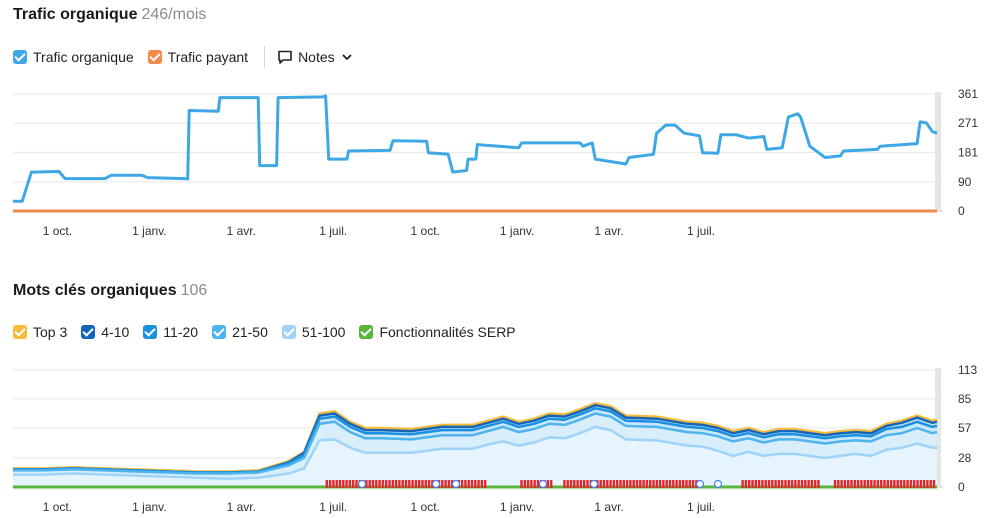  I want to click on legend-label: 4-10, so click(115, 332).